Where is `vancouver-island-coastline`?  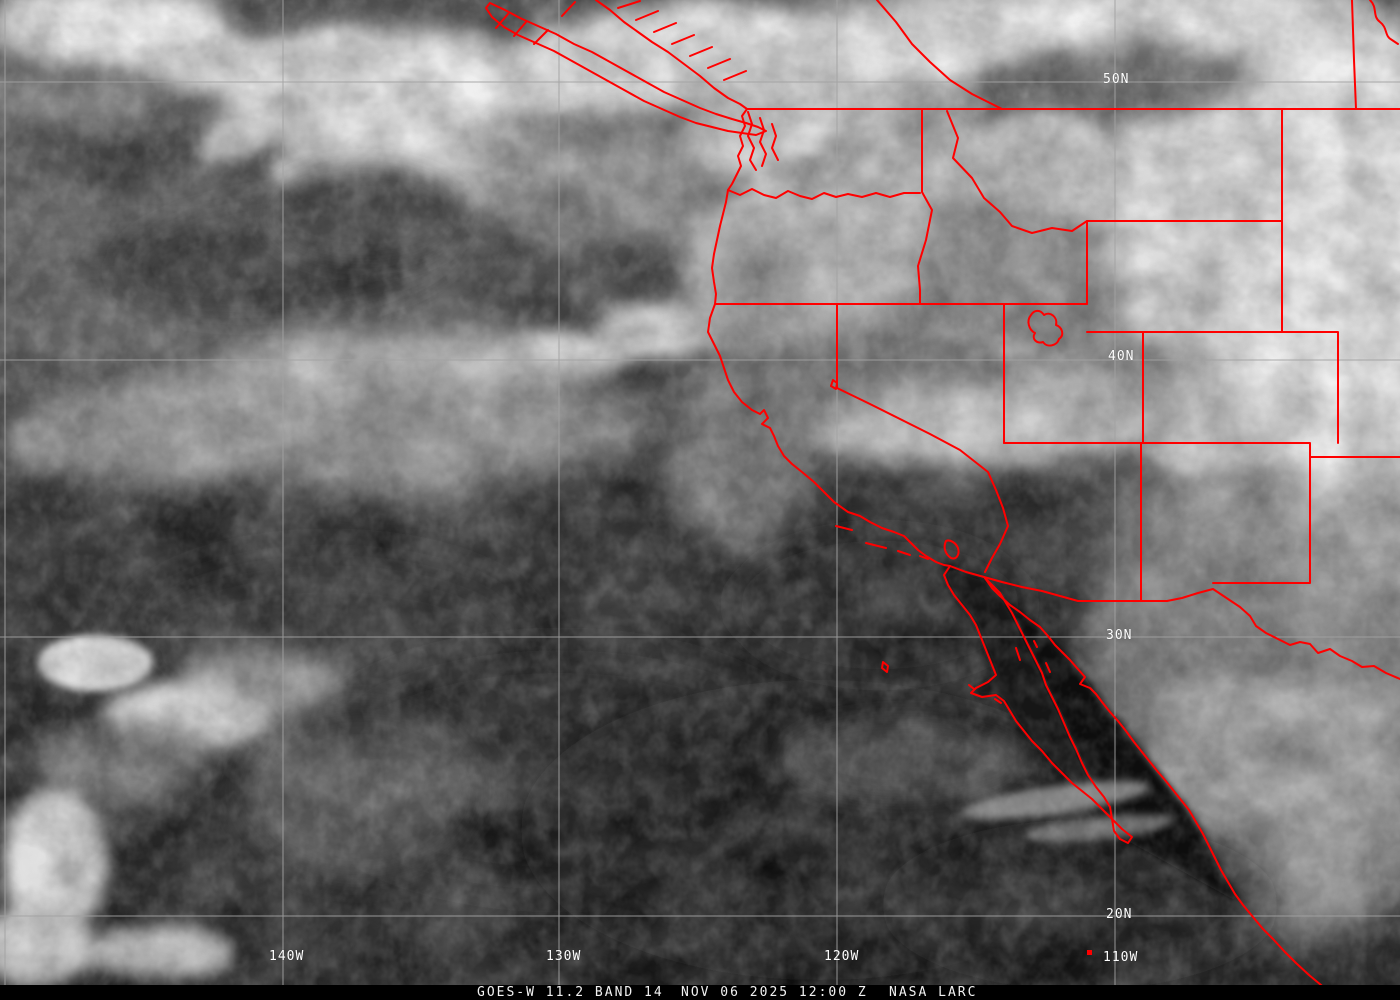
vancouver-island-coastline is located at coordinates (626, 69).